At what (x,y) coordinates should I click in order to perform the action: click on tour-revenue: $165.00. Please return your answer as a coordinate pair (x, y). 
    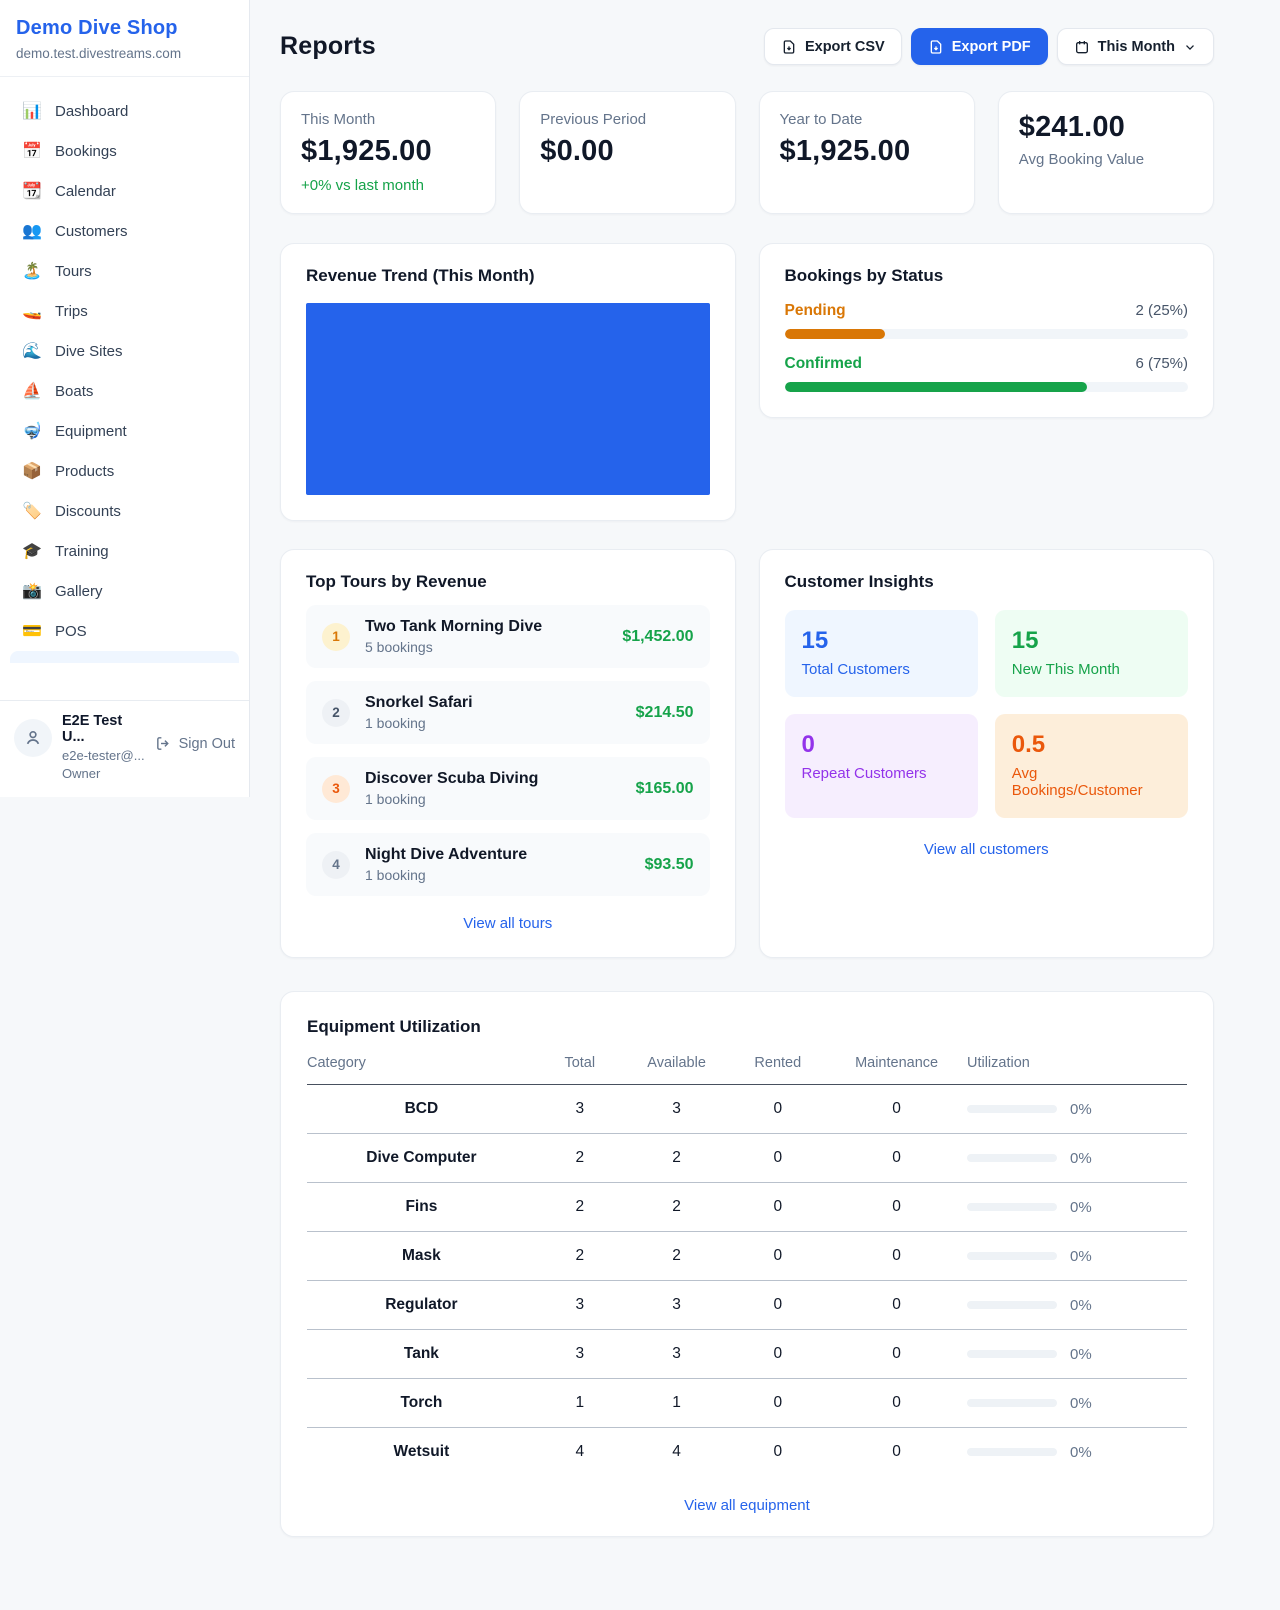
    Looking at the image, I should click on (664, 788).